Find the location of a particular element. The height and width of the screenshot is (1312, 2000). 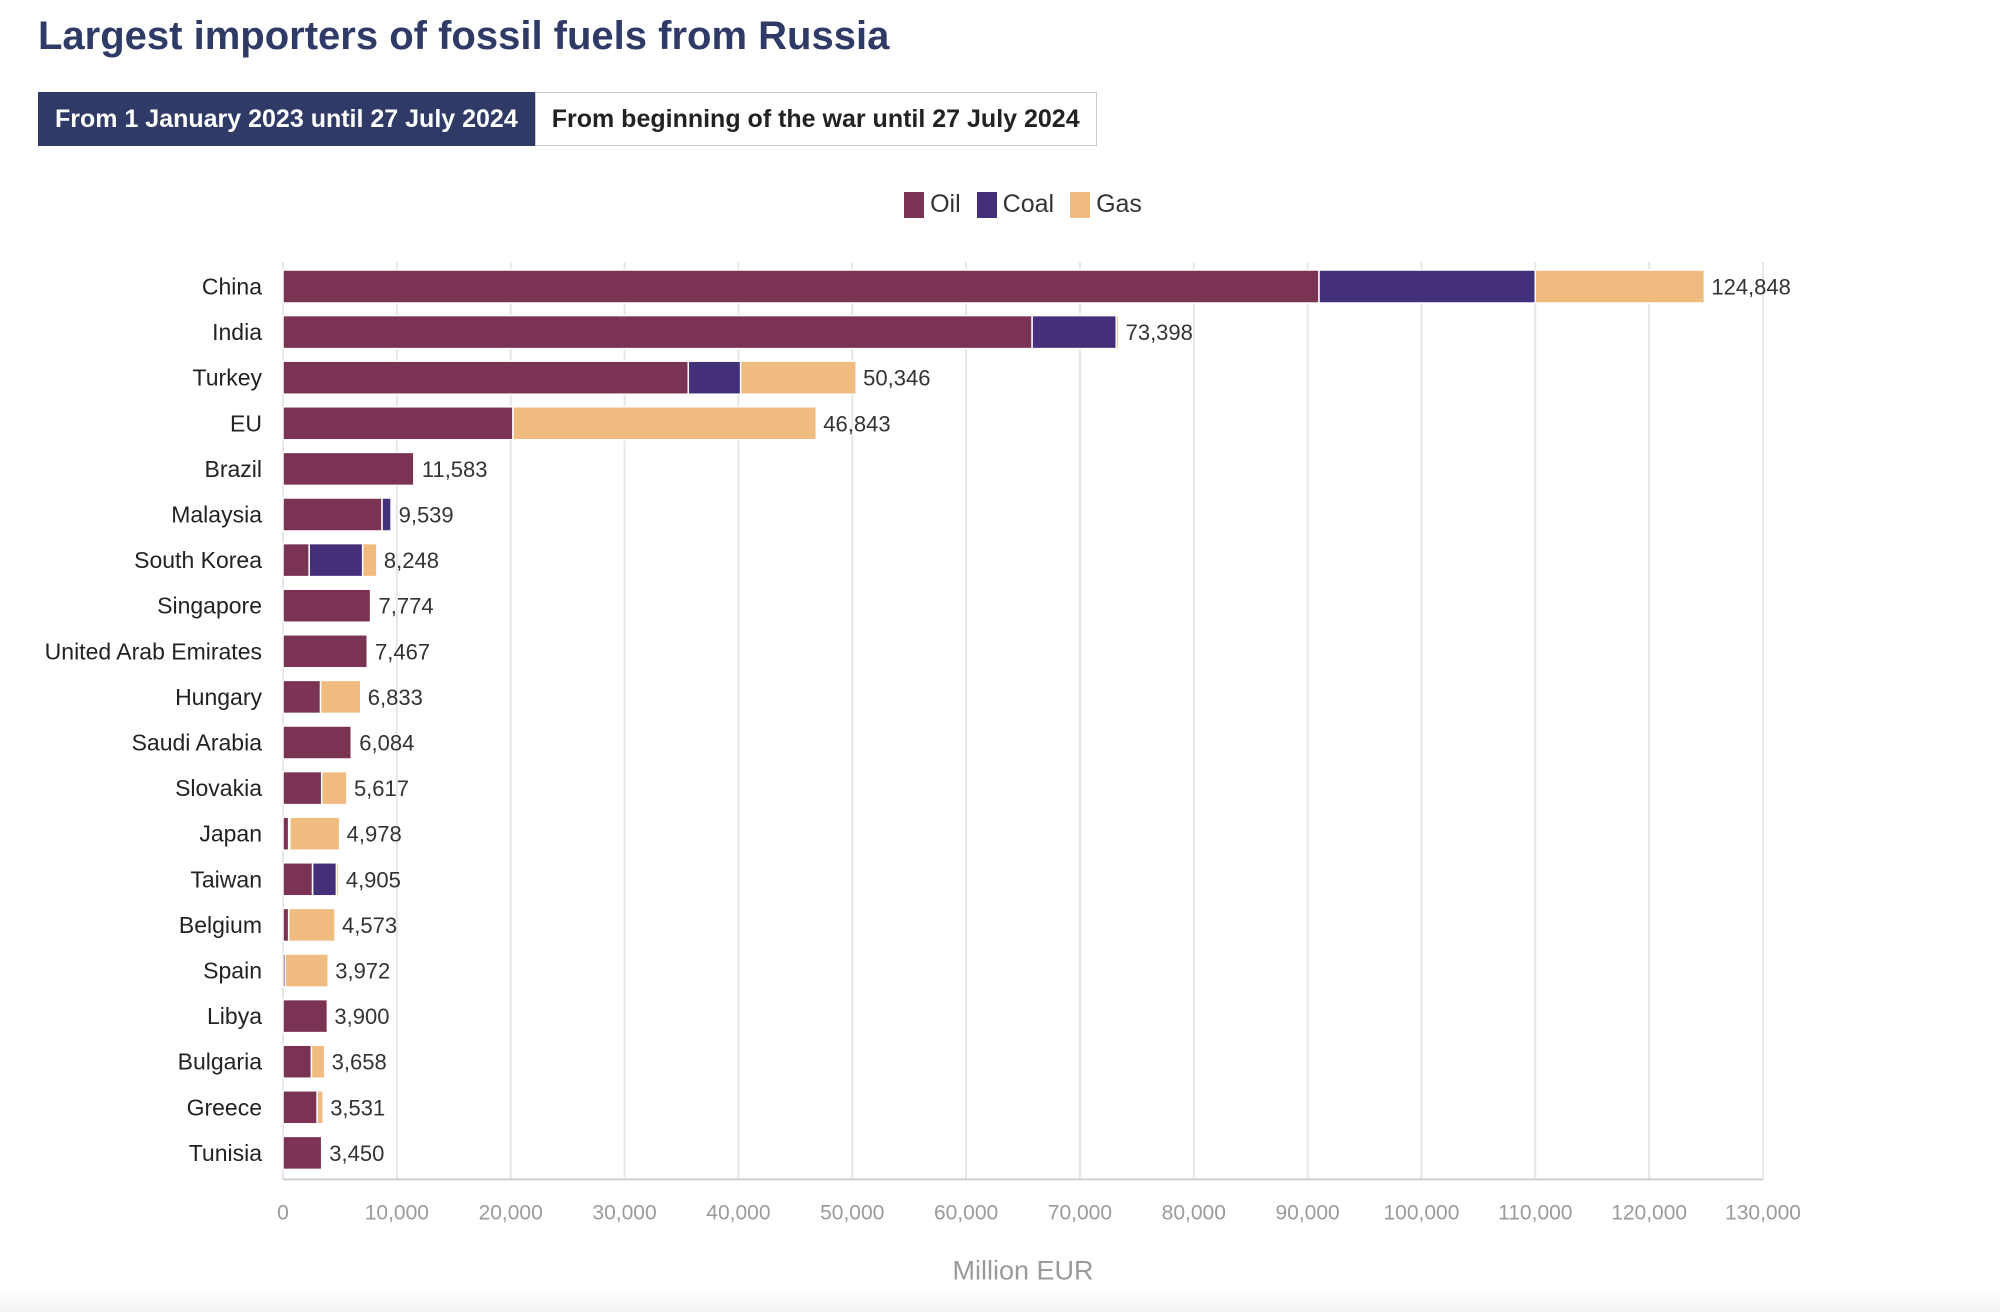

x-tick-label: 50,000 is located at coordinates (852, 1212).